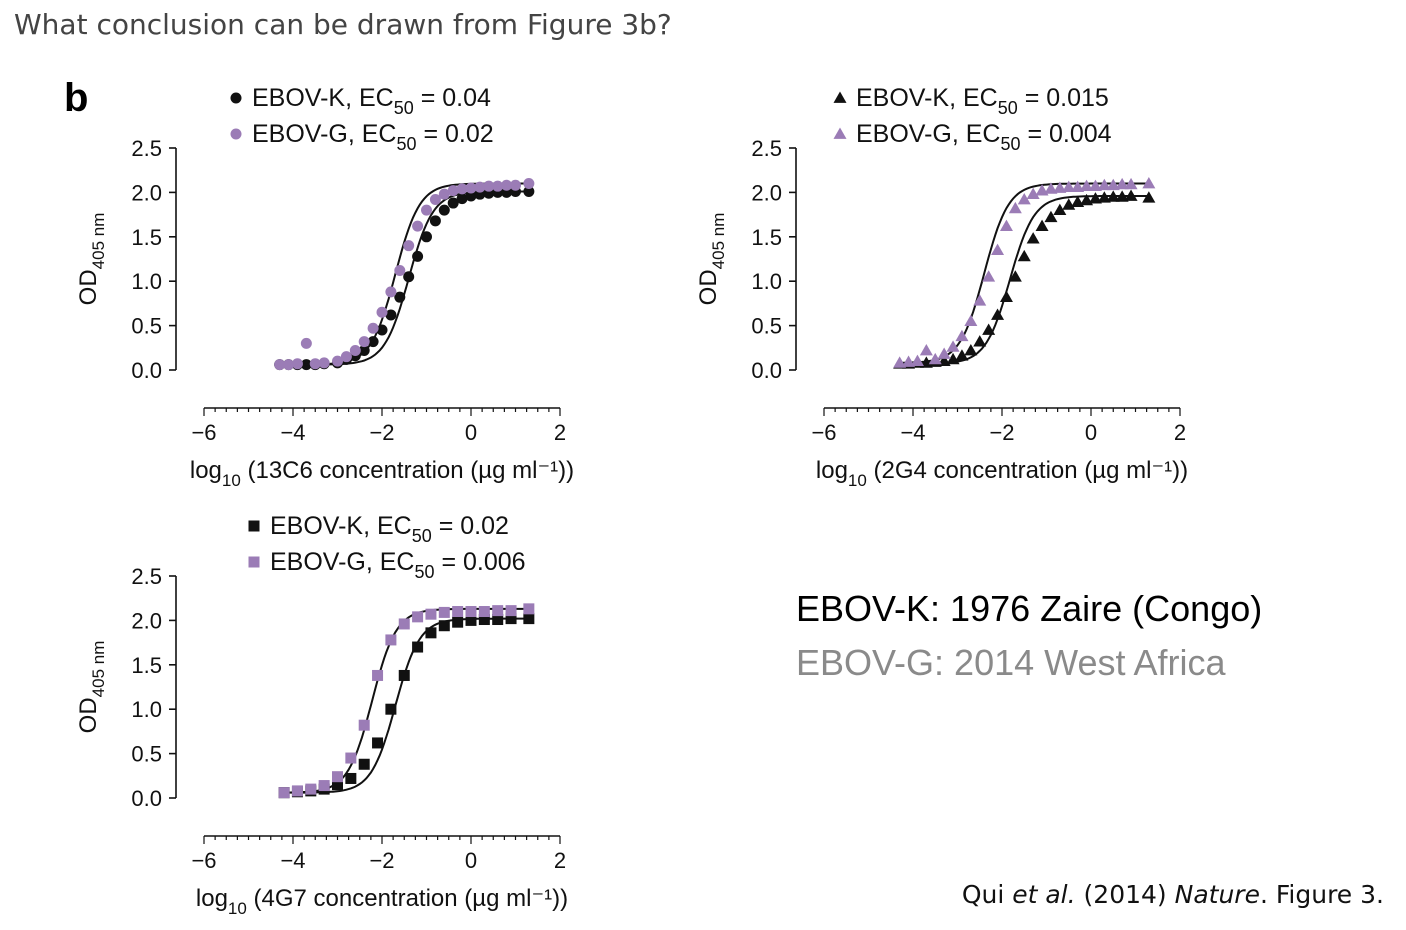  Describe the element at coordinates (146, 665) in the screenshot. I see `y-tick-label: 1.5` at that location.